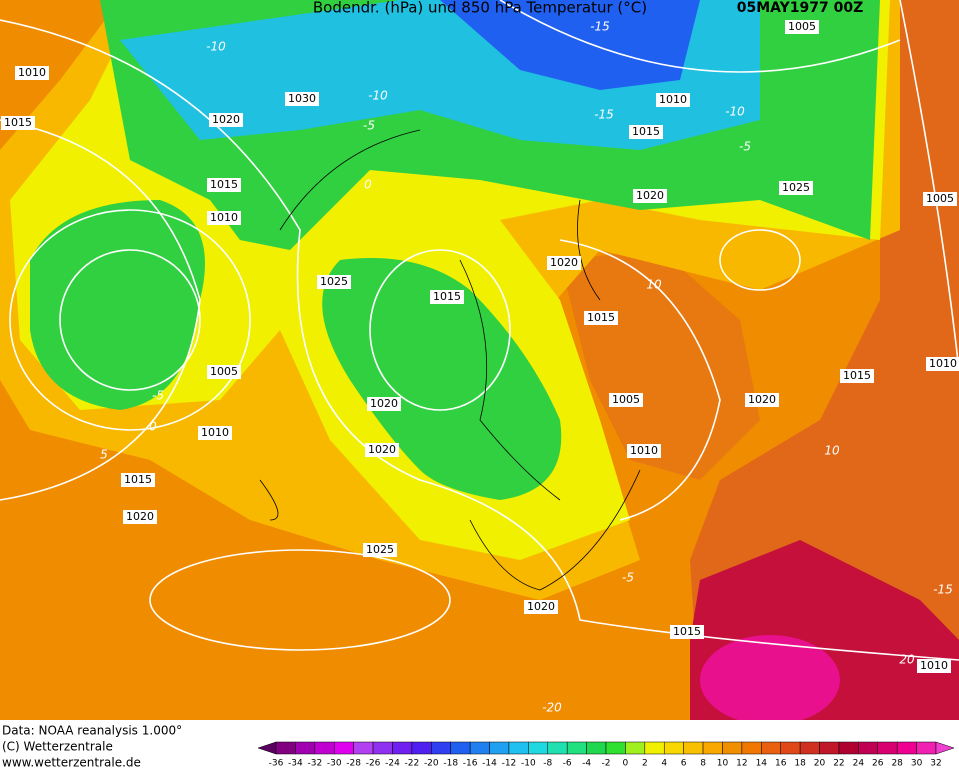  What do you see at coordinates (770, 680) in the screenshot?
I see `hot-core` at bounding box center [770, 680].